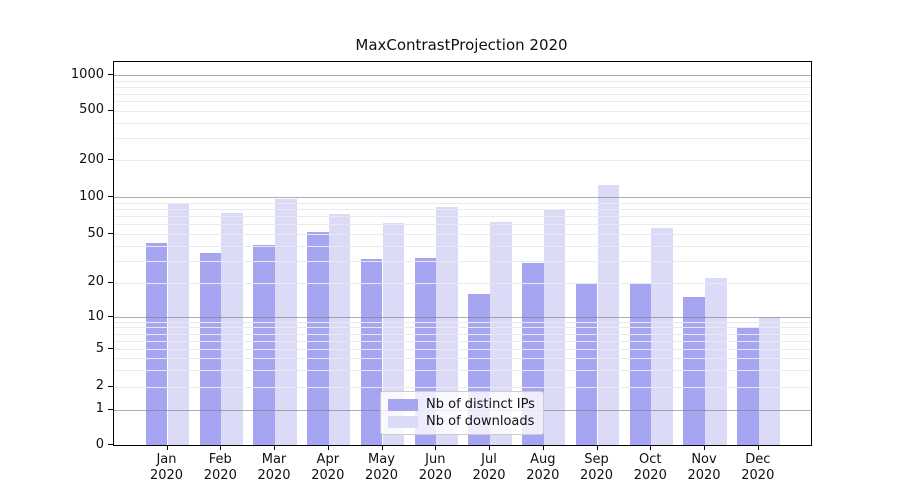 Image resolution: width=900 pixels, height=500 pixels. Describe the element at coordinates (381, 467) in the screenshot. I see `x-tick-label: May 2020` at that location.